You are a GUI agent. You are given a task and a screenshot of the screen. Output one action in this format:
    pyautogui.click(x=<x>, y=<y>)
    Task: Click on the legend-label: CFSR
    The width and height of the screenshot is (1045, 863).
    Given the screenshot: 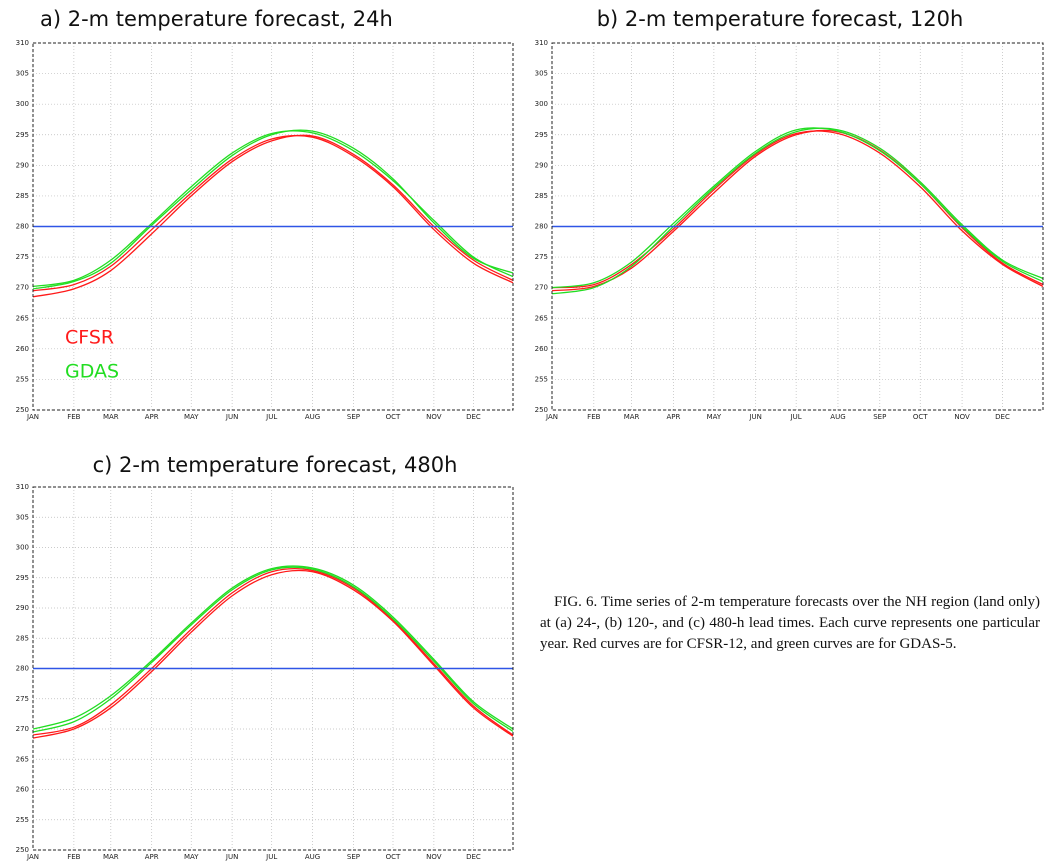 What is the action you would take?
    pyautogui.click(x=89, y=338)
    